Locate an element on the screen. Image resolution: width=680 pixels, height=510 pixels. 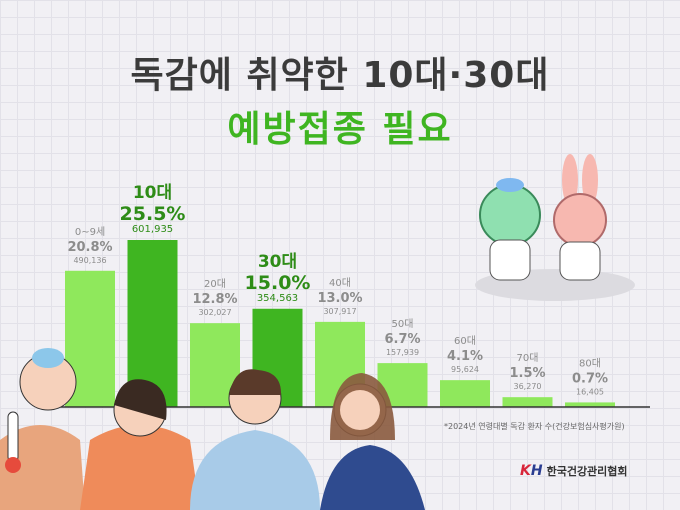
patients-label: 490,136 is located at coordinates (89, 260).